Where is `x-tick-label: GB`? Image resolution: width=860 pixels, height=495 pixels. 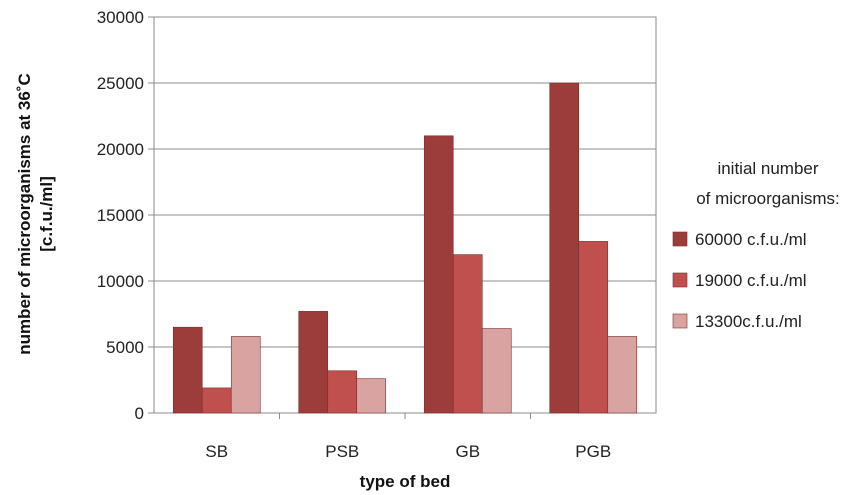 x-tick-label: GB is located at coordinates (467, 451).